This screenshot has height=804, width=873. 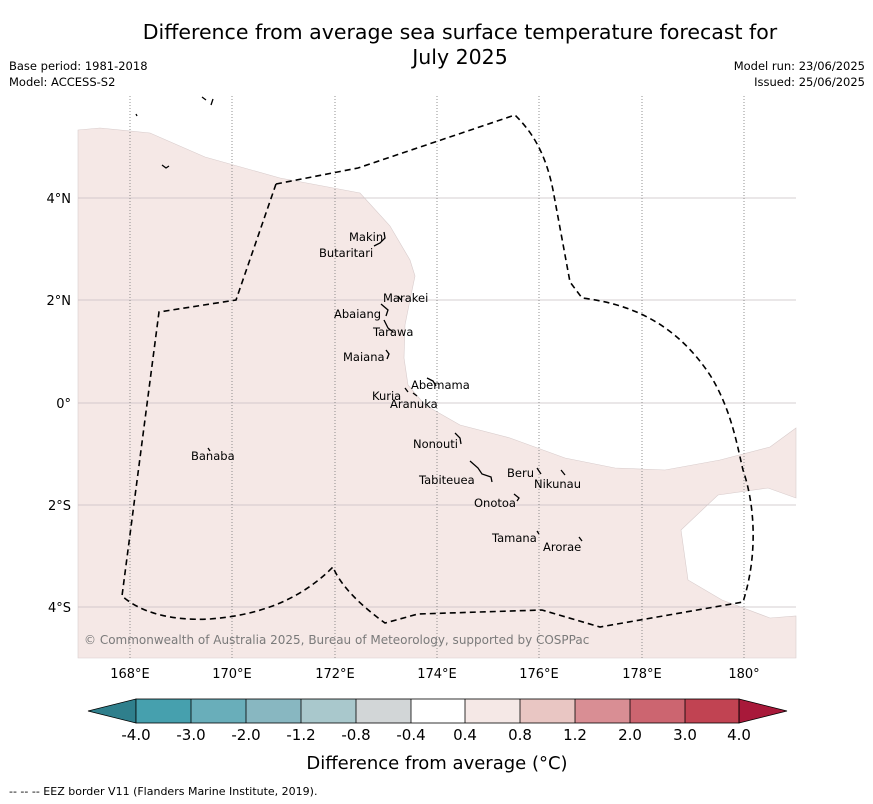 I want to click on colorbar-dividers, so click(x=438, y=711).